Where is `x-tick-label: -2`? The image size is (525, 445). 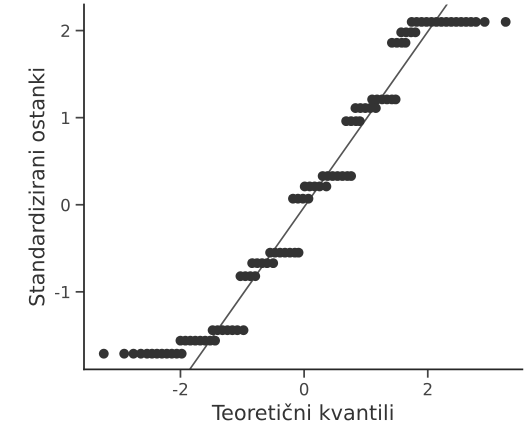 x-tick-label: -2 is located at coordinates (180, 389).